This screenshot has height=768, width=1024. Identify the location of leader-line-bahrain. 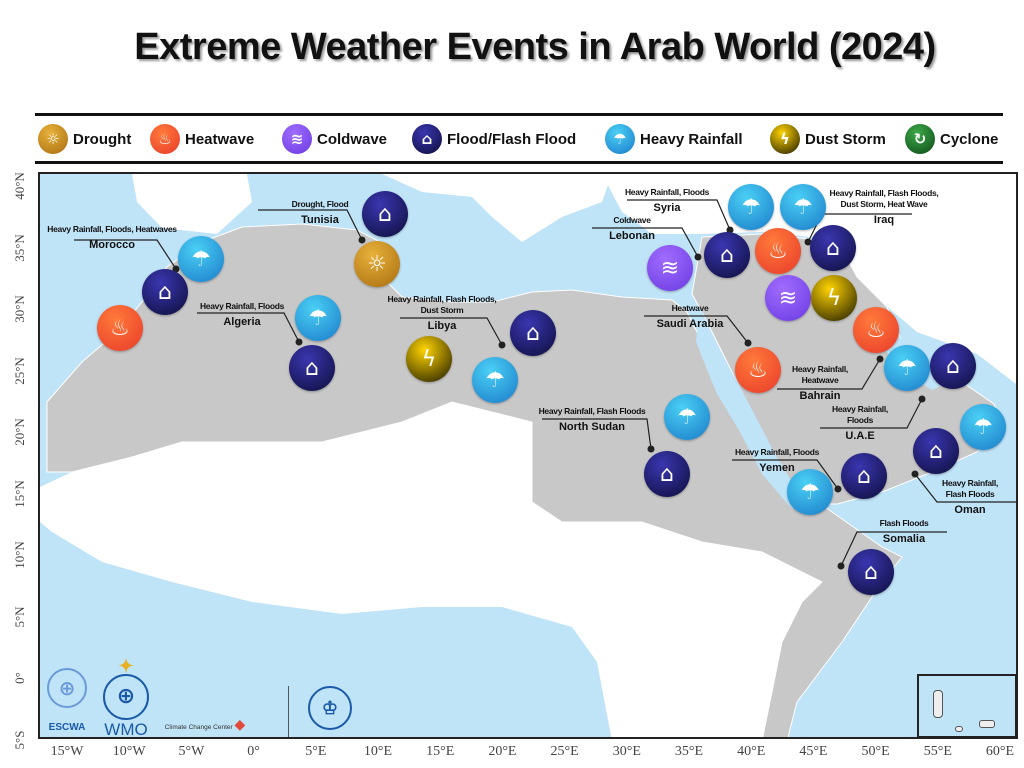
(829, 374).